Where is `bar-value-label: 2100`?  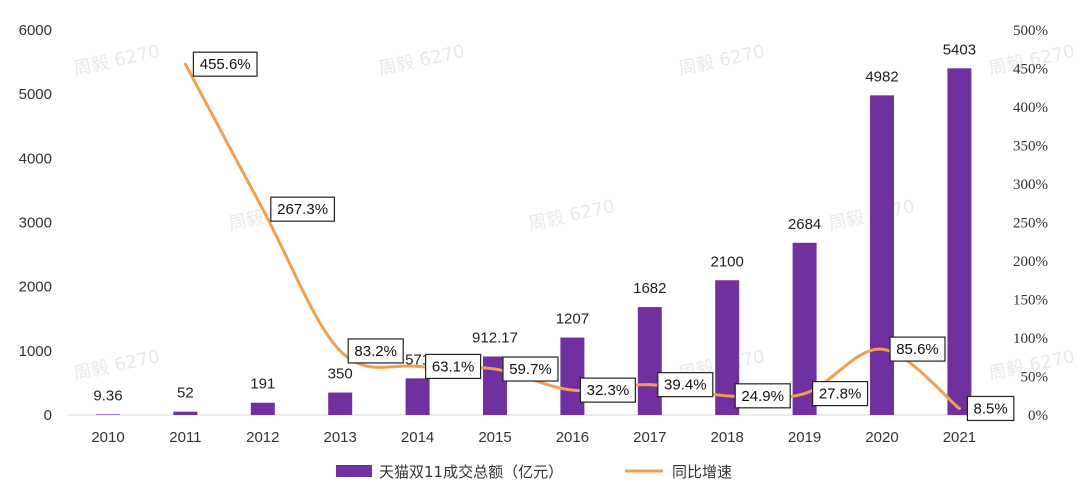 bar-value-label: 2100 is located at coordinates (727, 261).